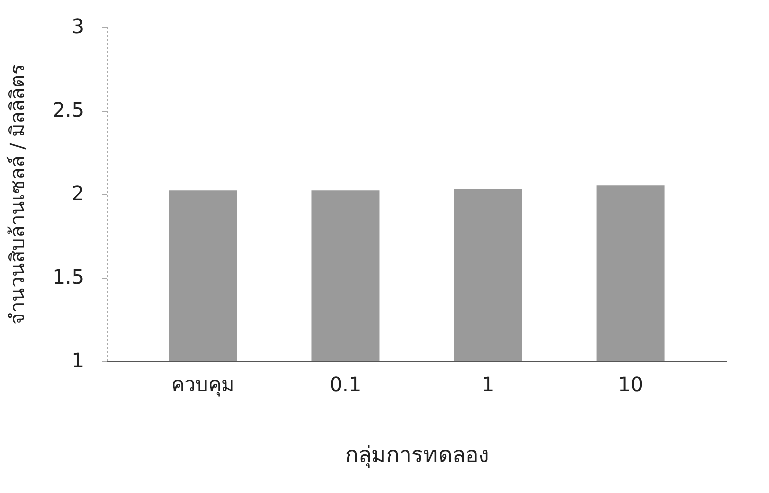 The image size is (769, 493). Describe the element at coordinates (203, 385) in the screenshot. I see `x-tick-label: ควบคุม` at that location.